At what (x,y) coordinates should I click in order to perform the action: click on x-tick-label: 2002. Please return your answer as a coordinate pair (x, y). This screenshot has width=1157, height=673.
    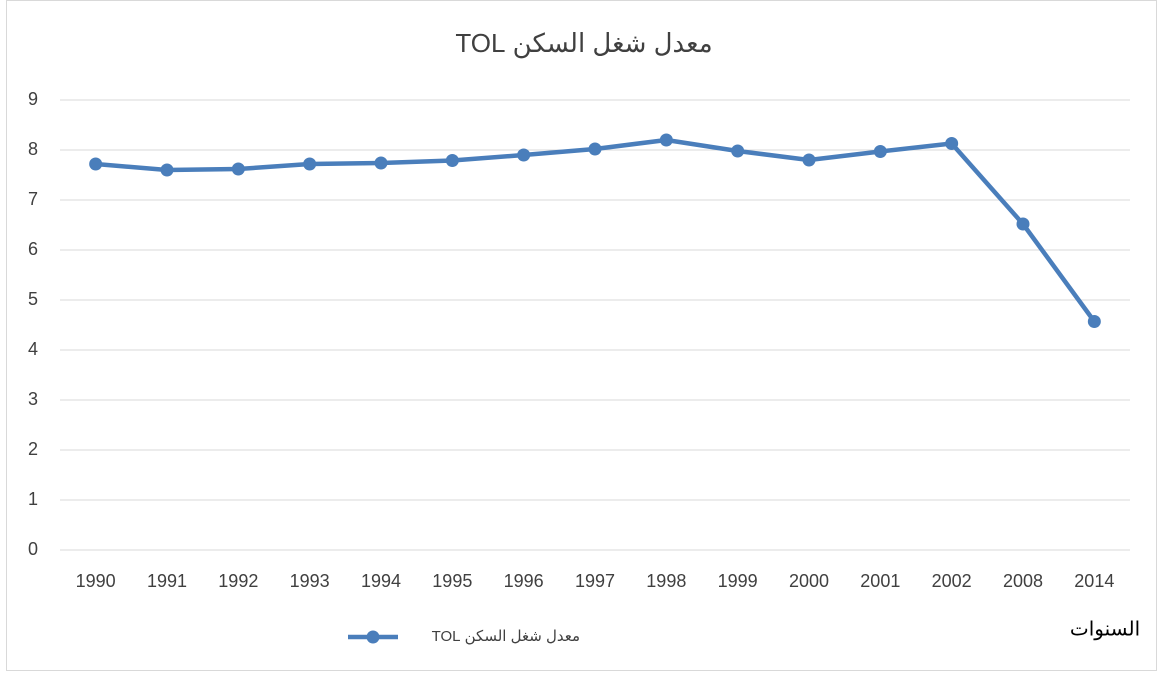
    Looking at the image, I should click on (952, 581).